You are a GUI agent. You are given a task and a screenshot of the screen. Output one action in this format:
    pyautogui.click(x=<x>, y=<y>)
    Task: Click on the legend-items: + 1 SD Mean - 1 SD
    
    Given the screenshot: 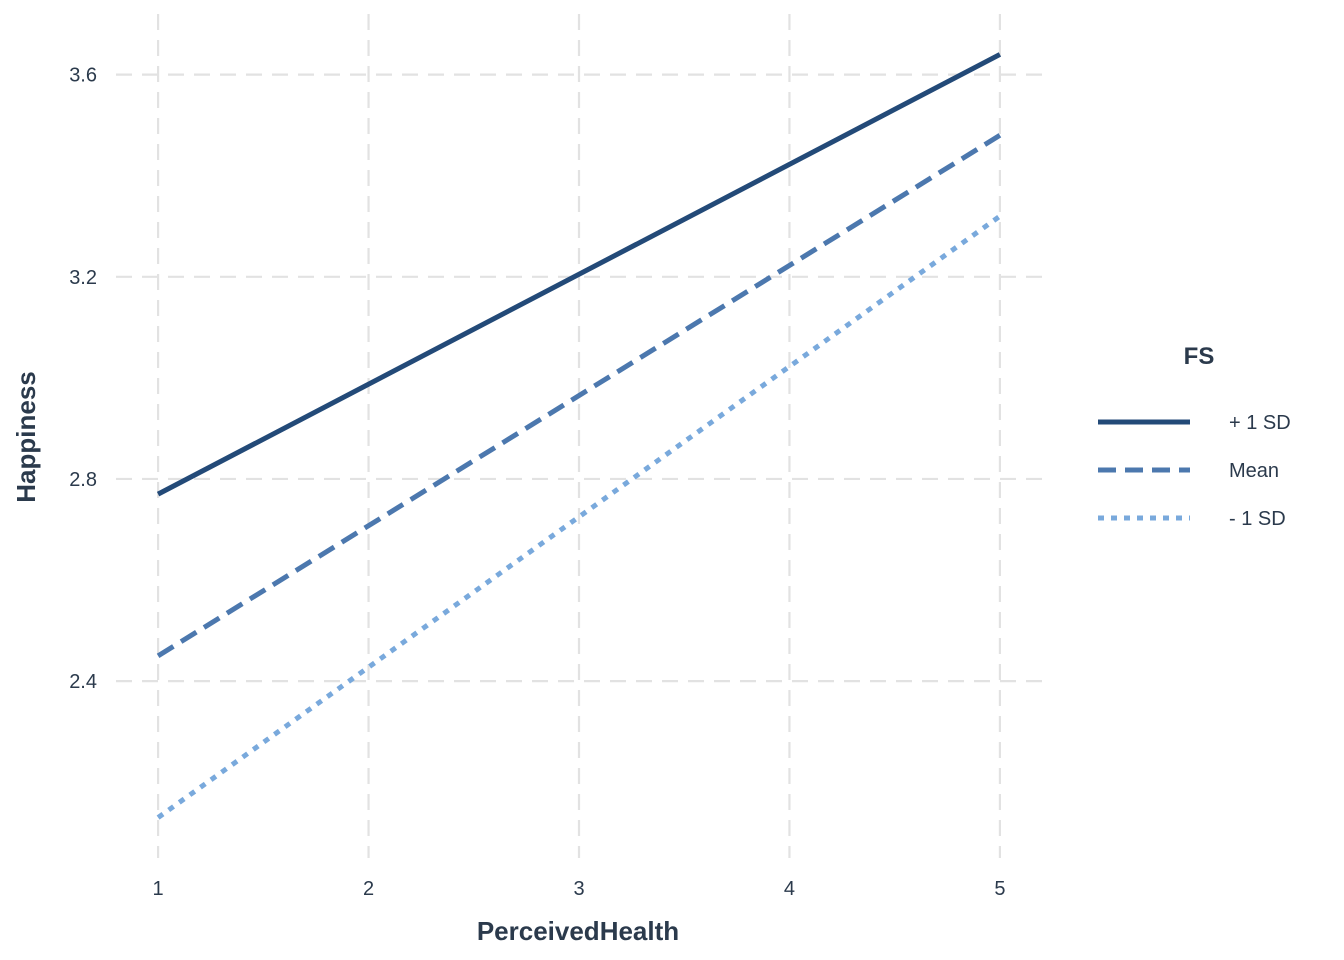 What is the action you would take?
    pyautogui.click(x=1194, y=471)
    